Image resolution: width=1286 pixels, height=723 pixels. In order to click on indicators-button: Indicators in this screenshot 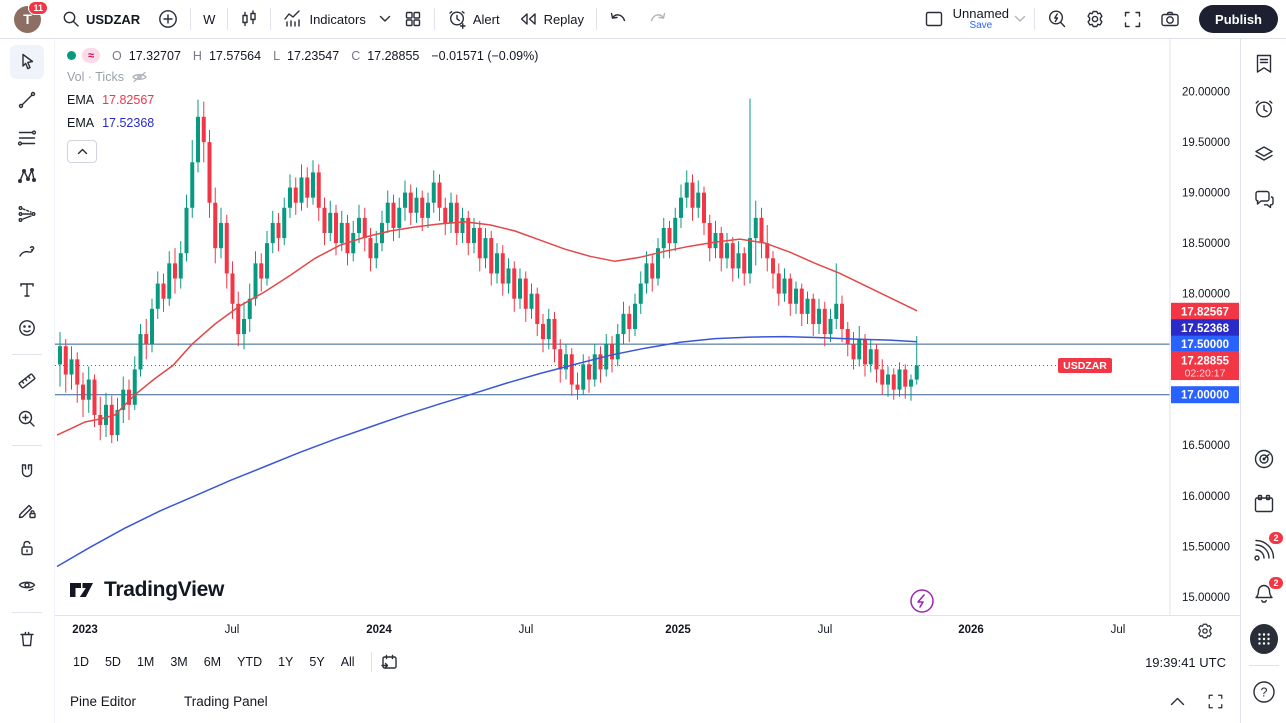, I will do `click(324, 19)`.